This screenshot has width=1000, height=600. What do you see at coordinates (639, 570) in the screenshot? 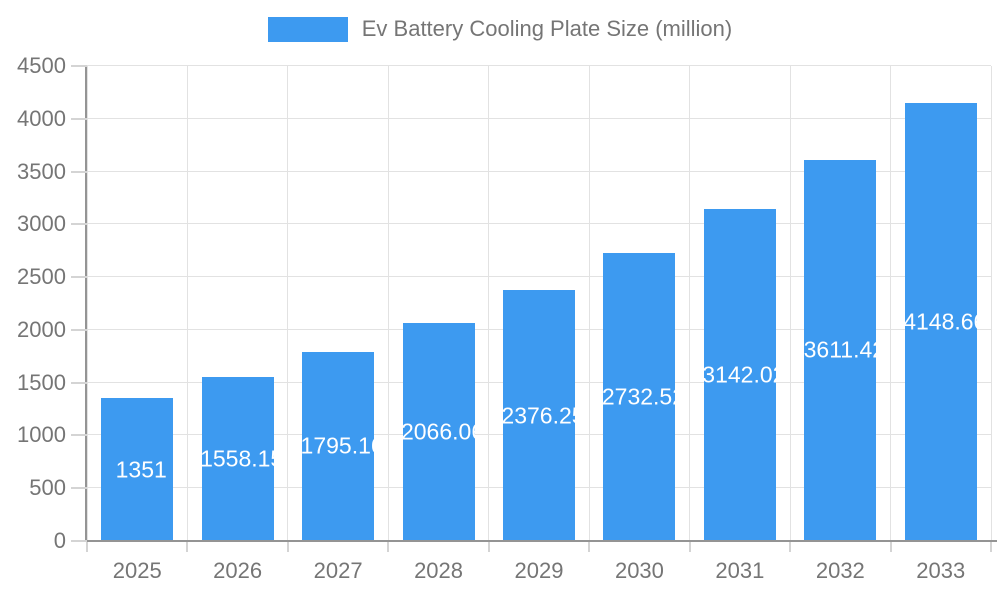
I see `x-tick-label: 2030` at bounding box center [639, 570].